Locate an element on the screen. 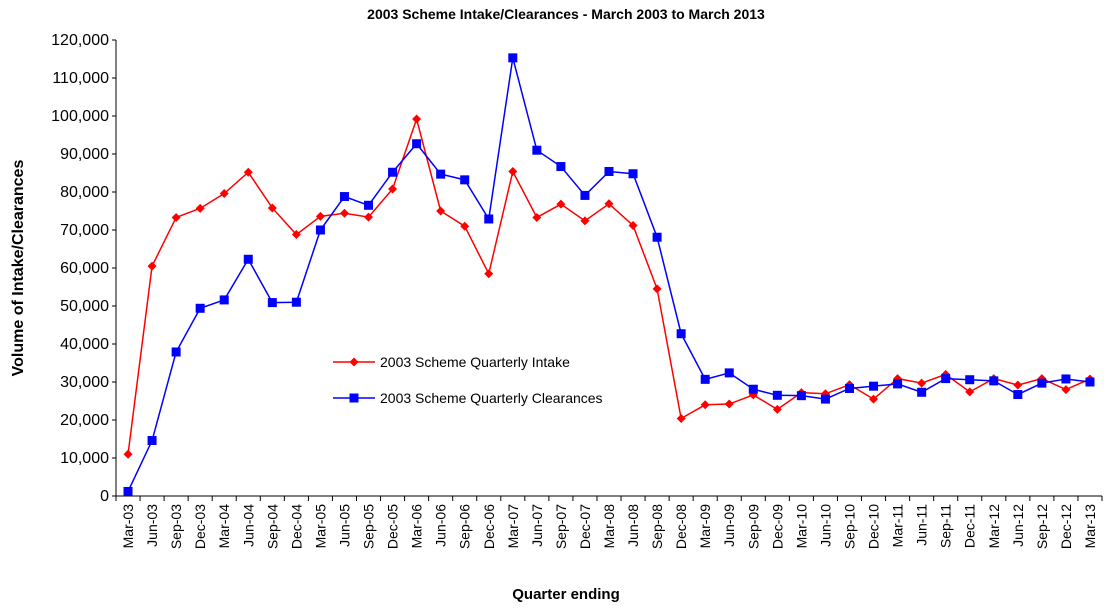 This screenshot has height=613, width=1108. x-tick-label: Mar-08 is located at coordinates (609, 526).